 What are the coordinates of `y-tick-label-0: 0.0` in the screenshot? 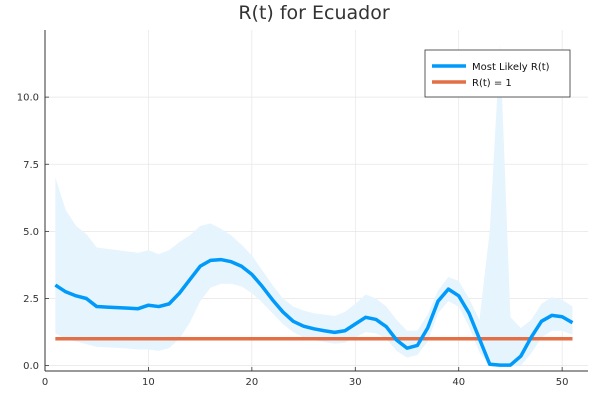 It's located at (31, 366).